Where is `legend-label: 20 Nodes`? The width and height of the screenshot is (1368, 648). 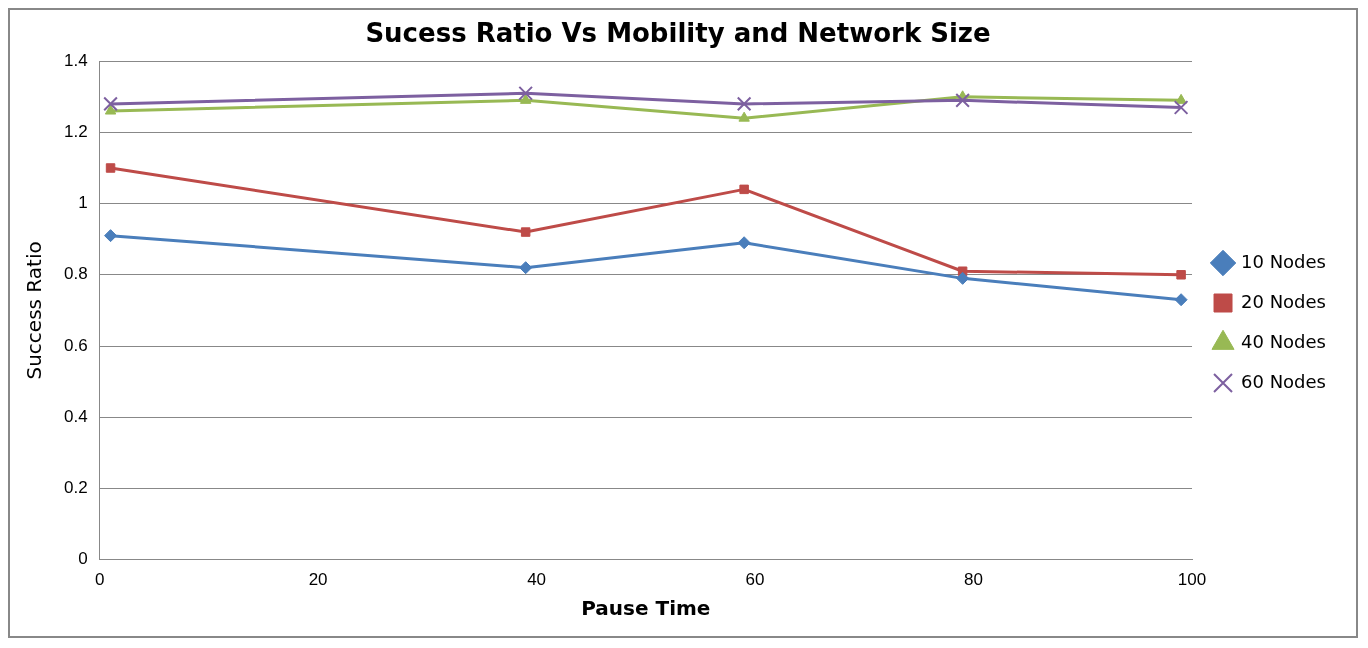 legend-label: 20 Nodes is located at coordinates (1283, 301).